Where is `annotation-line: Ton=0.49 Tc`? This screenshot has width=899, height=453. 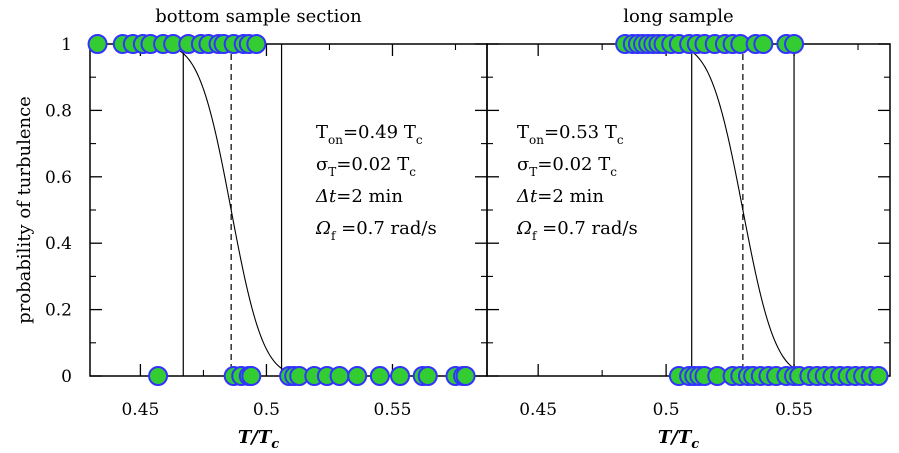 annotation-line: Ton=0.49 Tc is located at coordinates (369, 134).